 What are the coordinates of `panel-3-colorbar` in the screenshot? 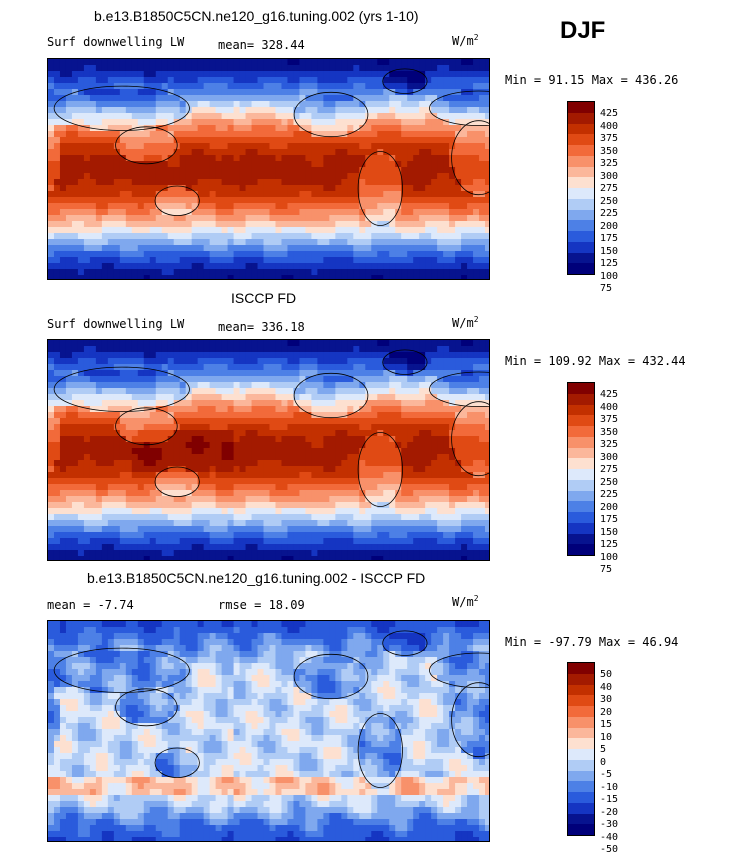 It's located at (581, 749).